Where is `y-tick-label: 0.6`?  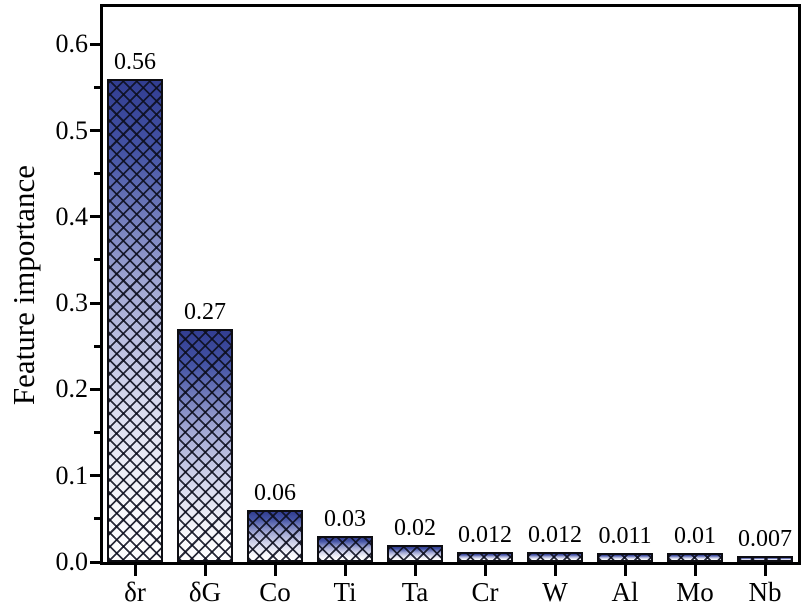
y-tick-label: 0.6 is located at coordinates (72, 44).